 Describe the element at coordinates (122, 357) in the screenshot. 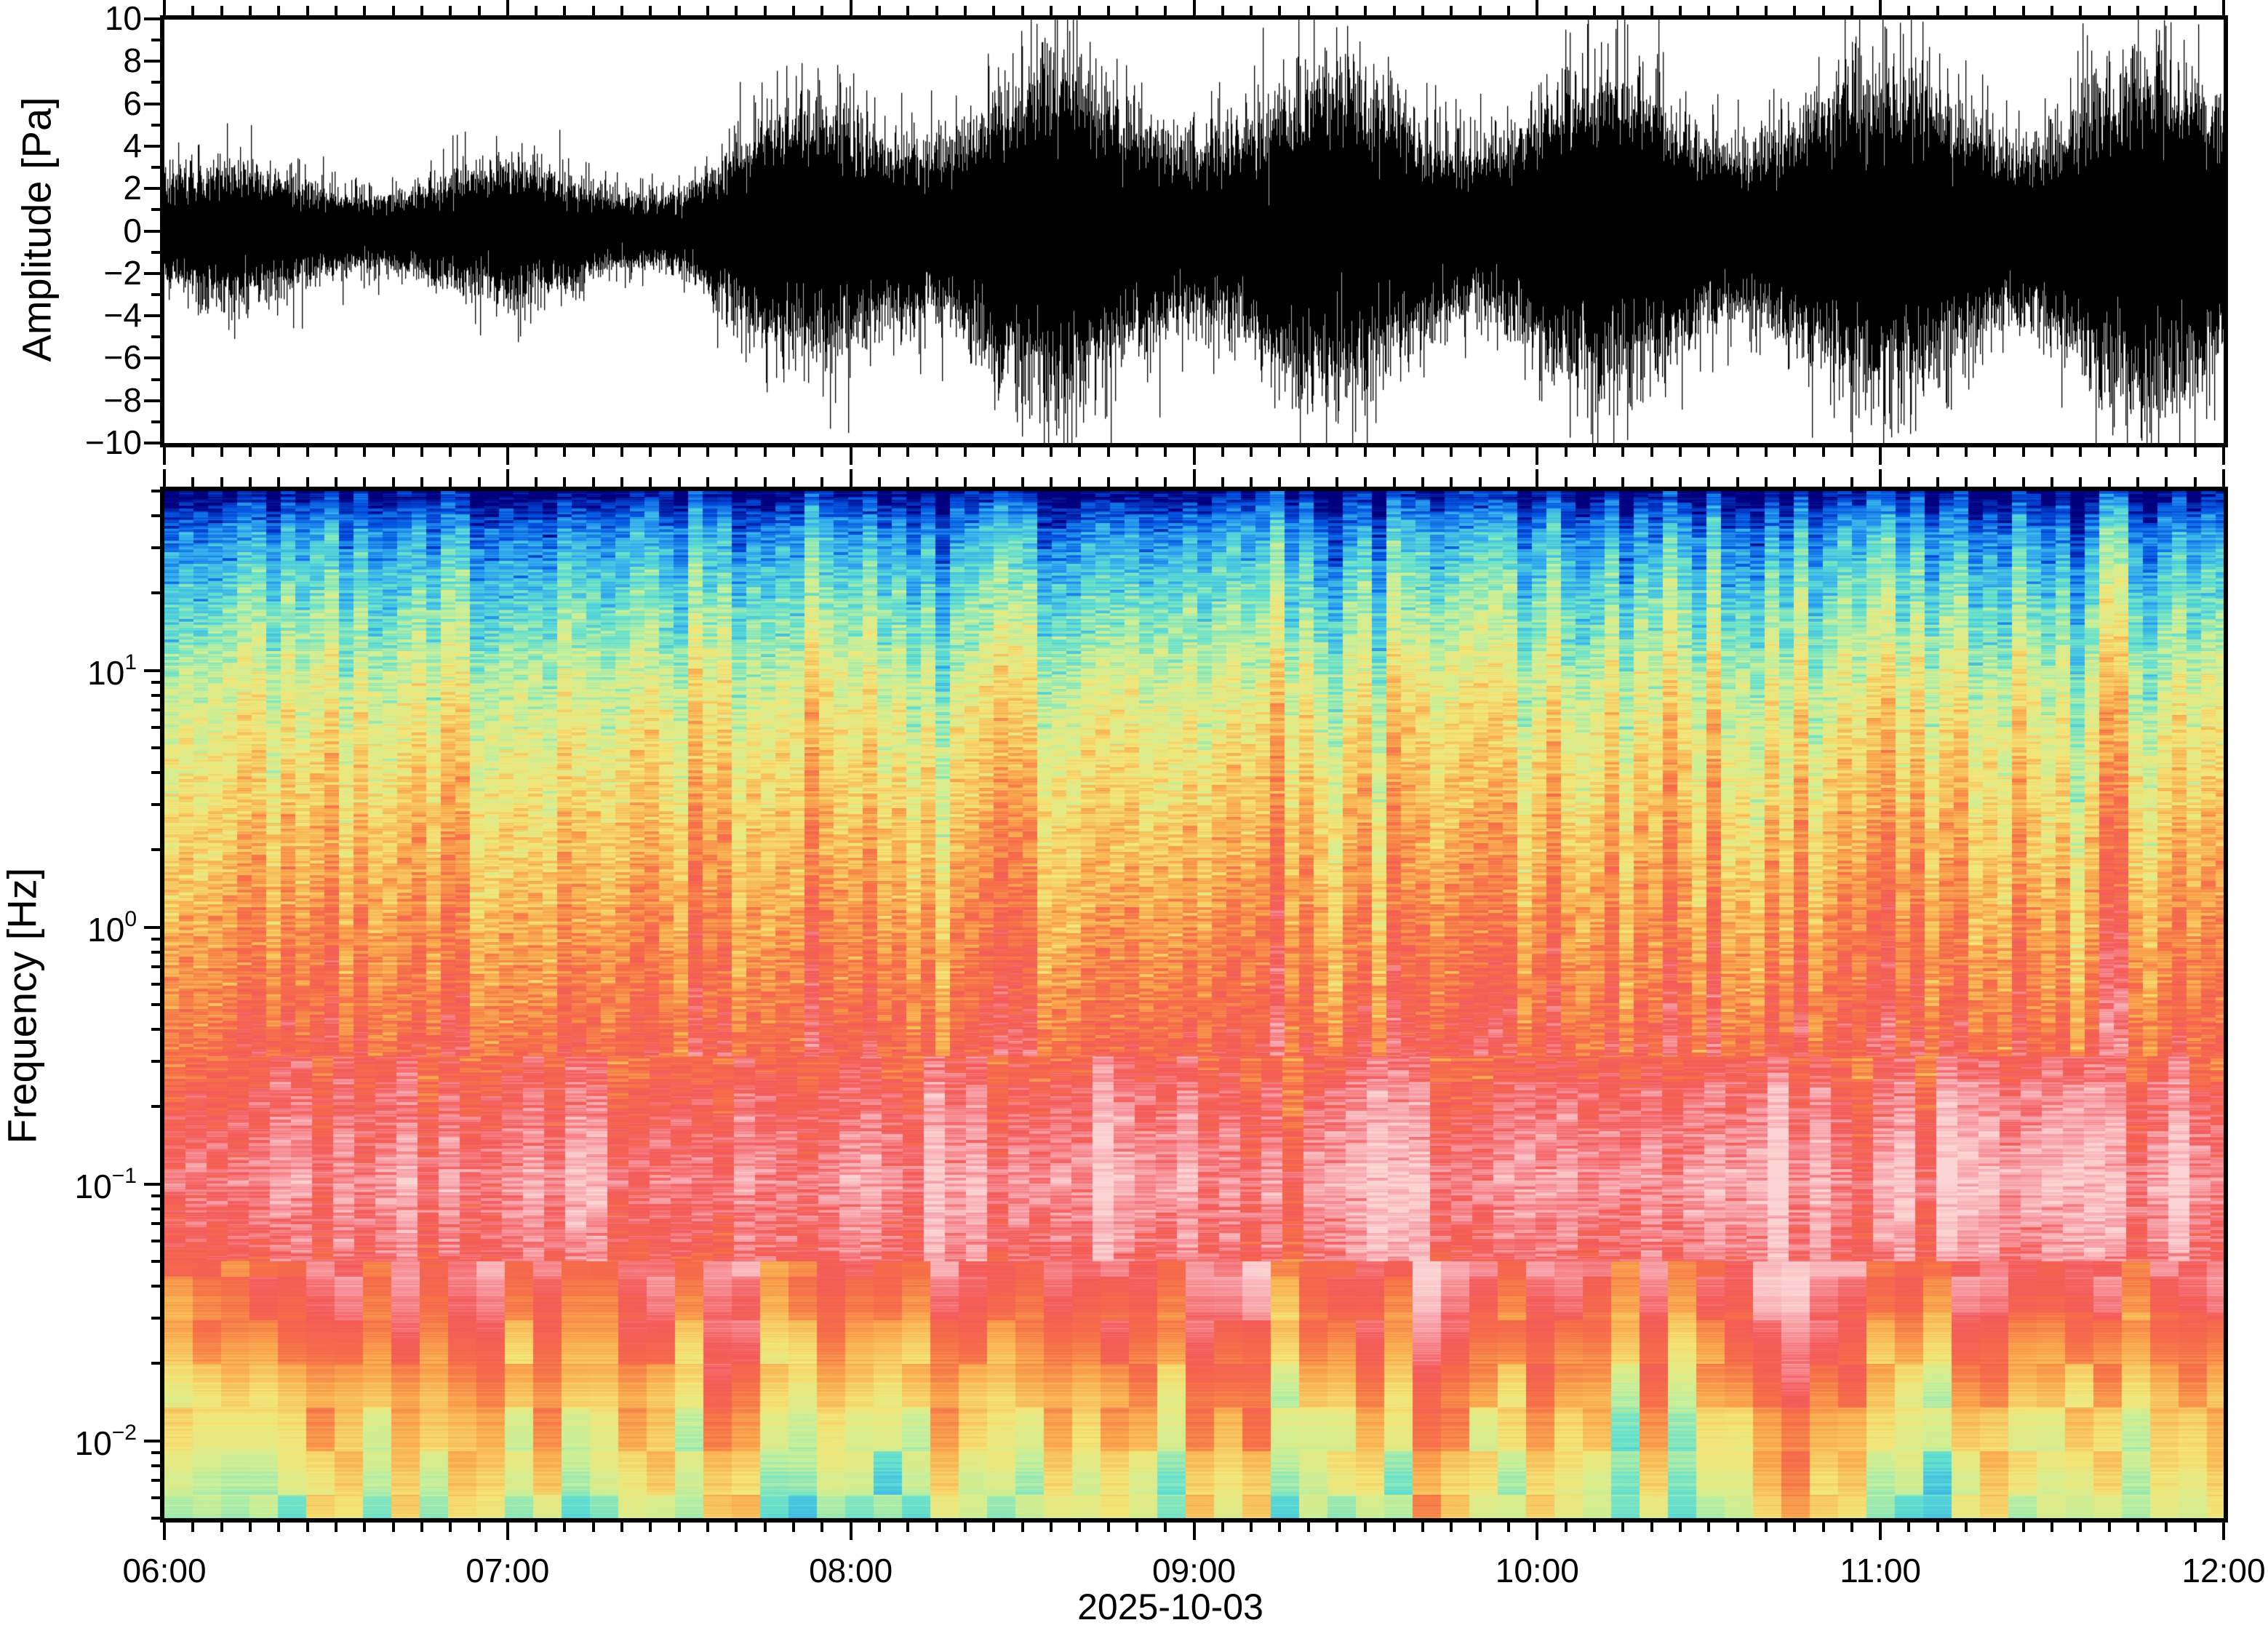

I see `amplitude-tick-label: −6` at that location.